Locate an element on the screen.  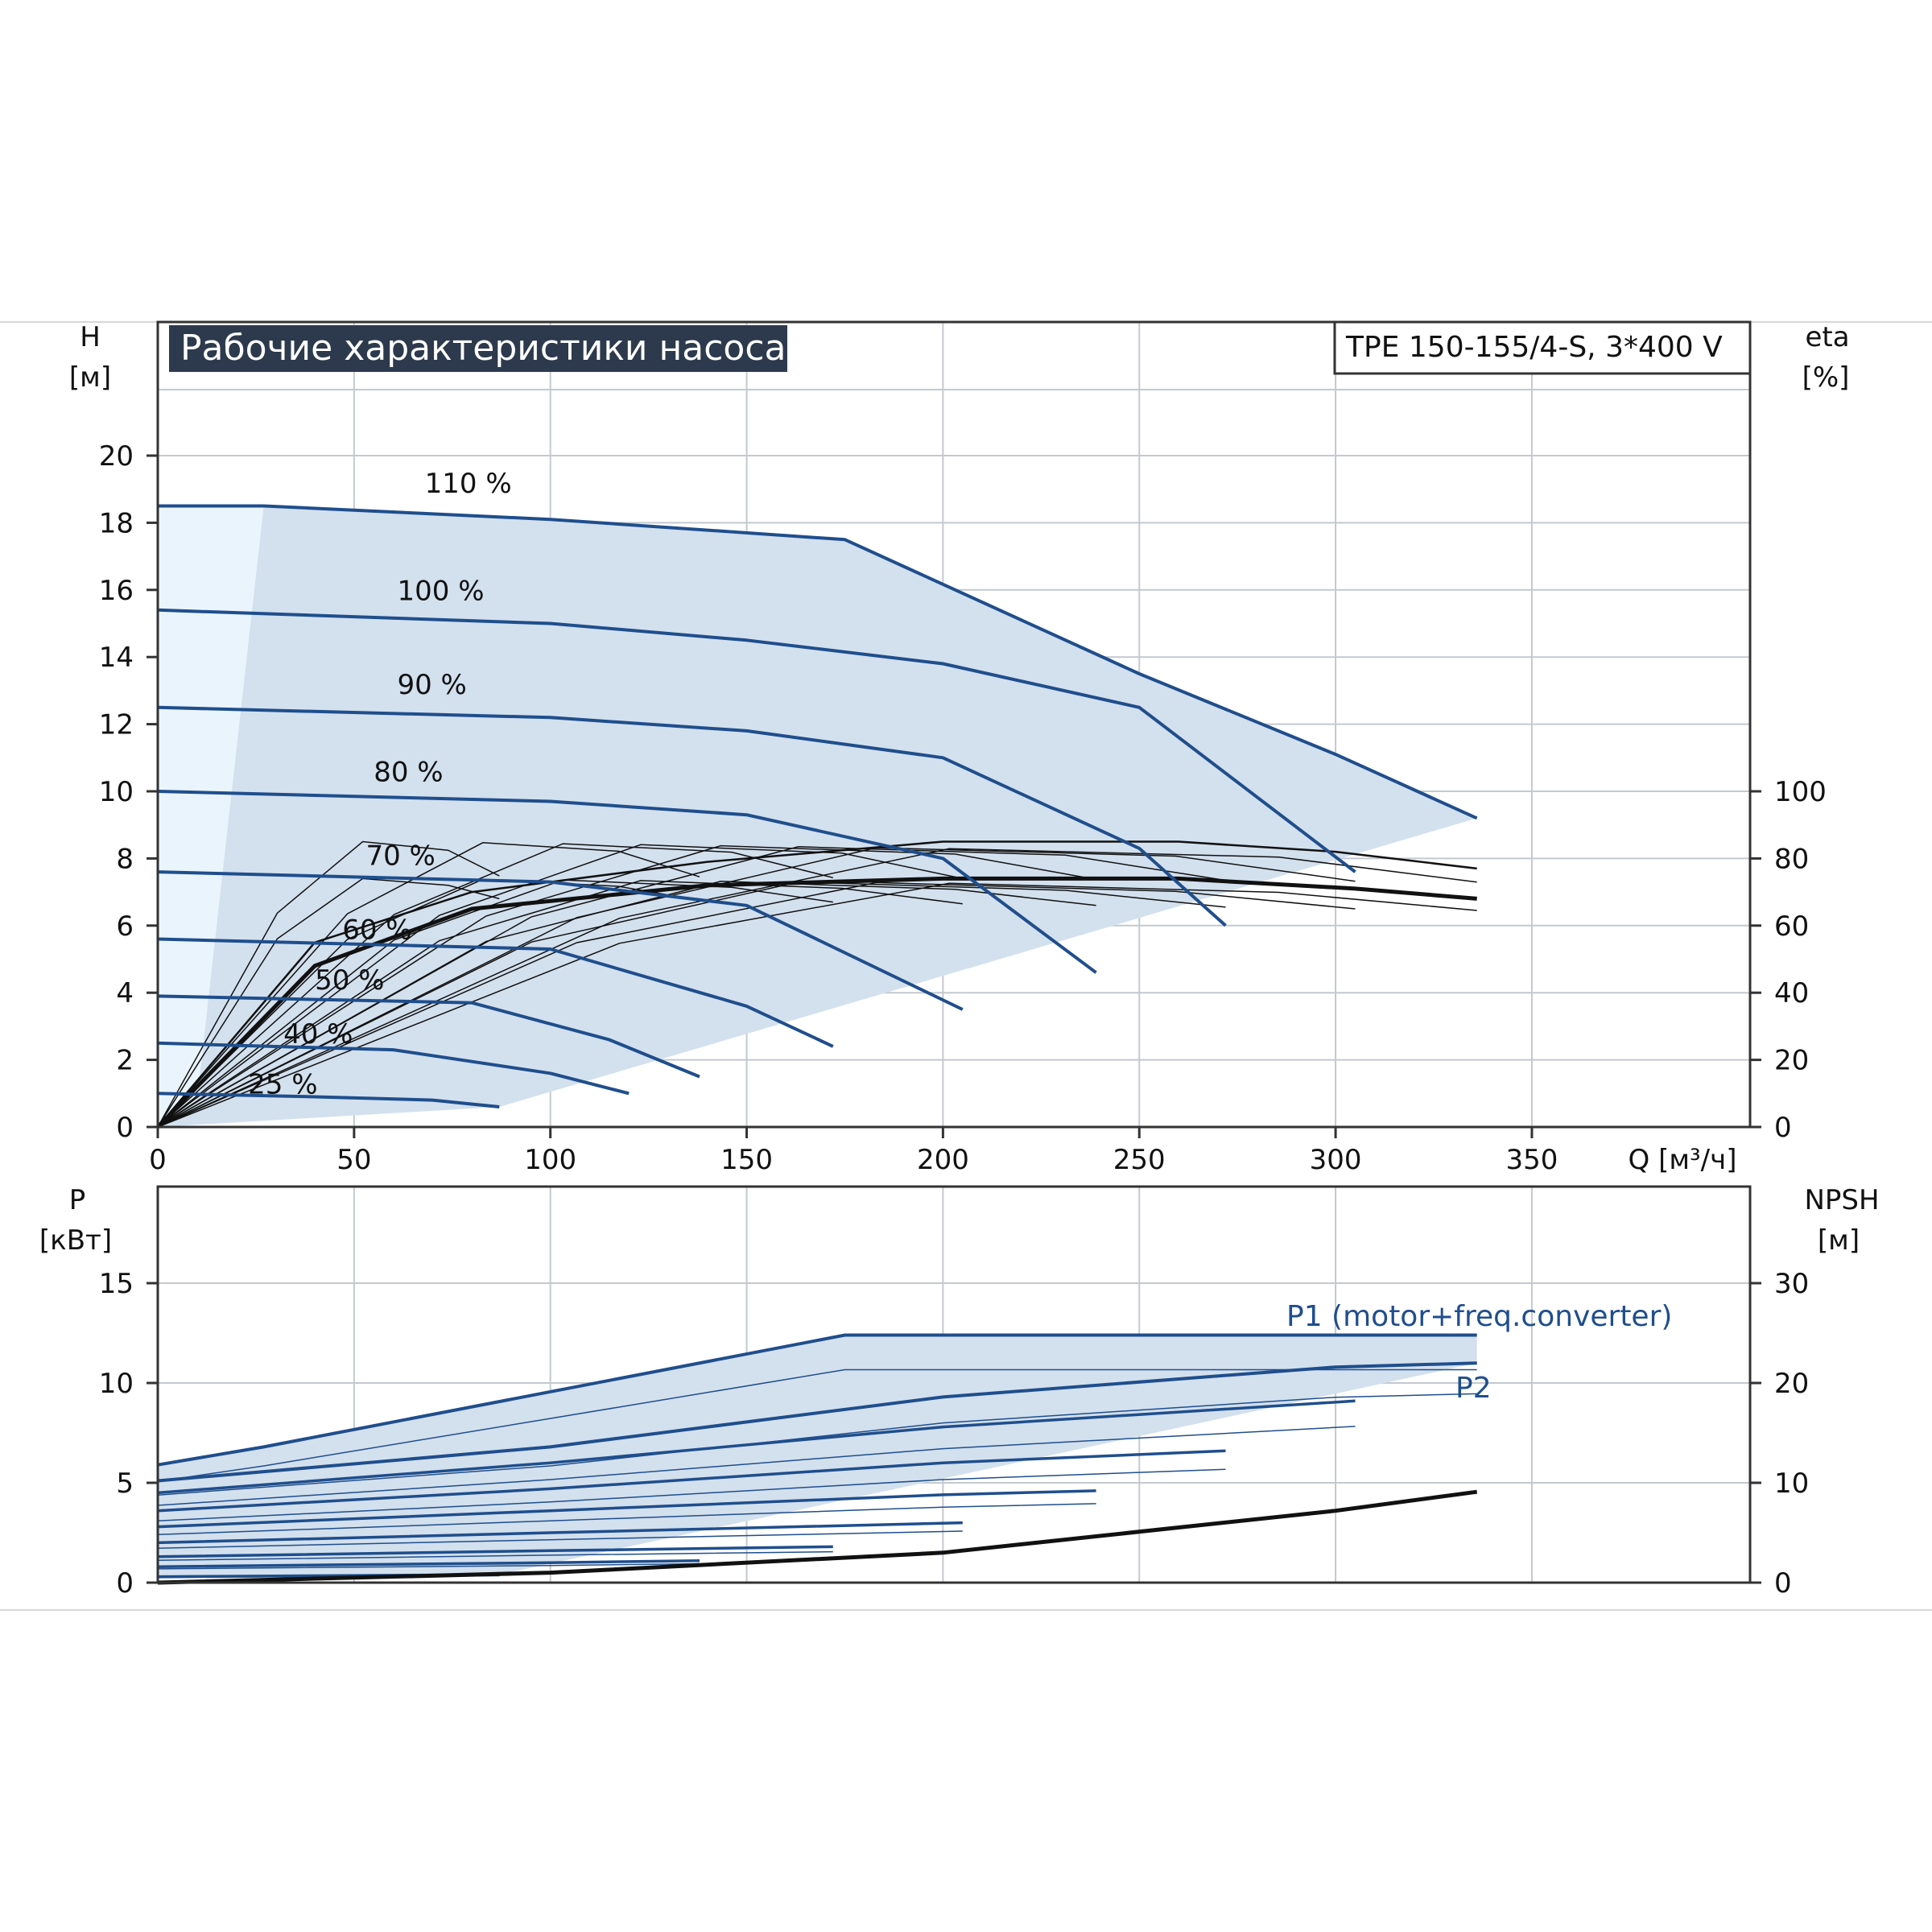
power-operating-area is located at coordinates (817, 1457).